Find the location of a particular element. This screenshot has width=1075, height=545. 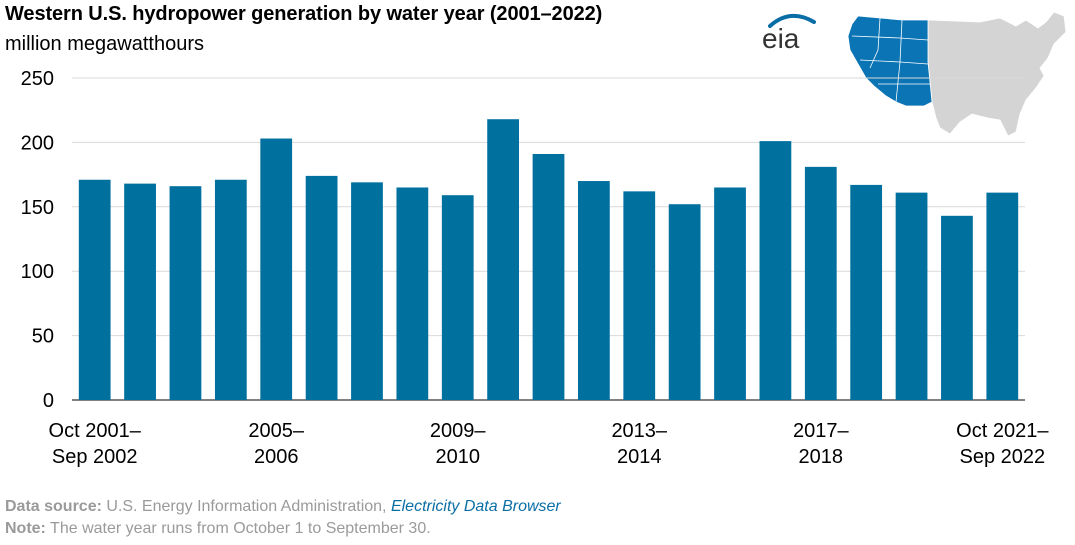

x-tick-label-line2: Sep 2022 is located at coordinates (1002, 457).